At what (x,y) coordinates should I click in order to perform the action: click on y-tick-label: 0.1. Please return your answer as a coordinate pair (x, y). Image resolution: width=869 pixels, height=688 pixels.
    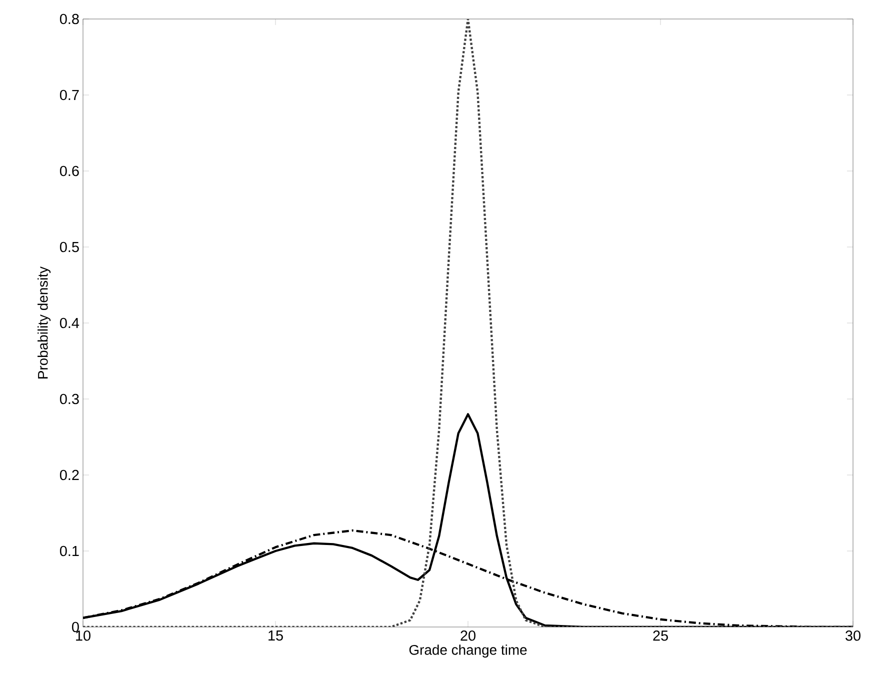
    Looking at the image, I should click on (69, 551).